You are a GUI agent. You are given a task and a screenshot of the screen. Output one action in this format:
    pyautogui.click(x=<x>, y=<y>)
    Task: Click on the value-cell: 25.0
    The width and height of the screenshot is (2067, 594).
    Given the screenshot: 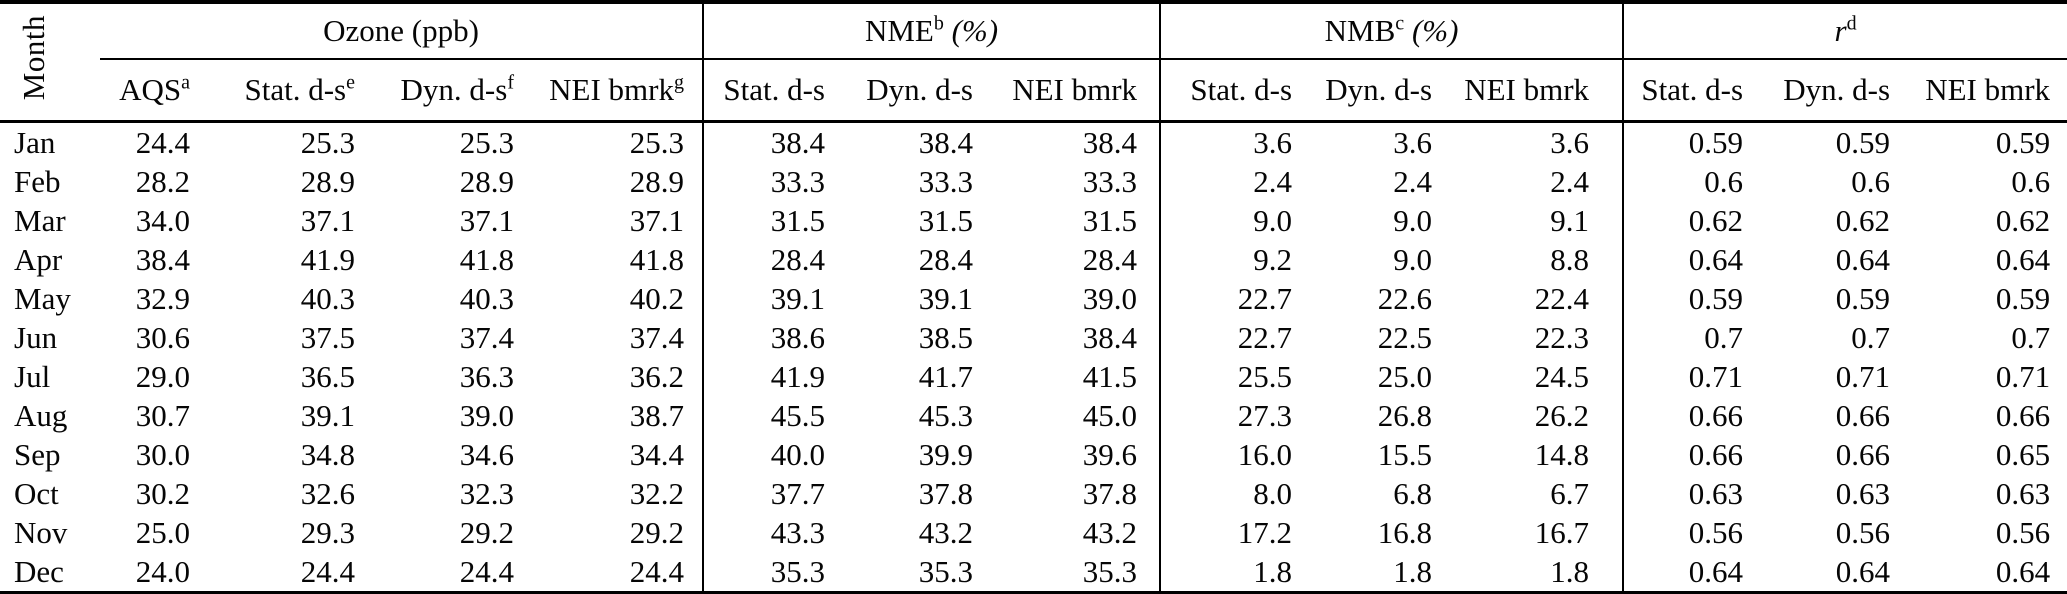 What is the action you would take?
    pyautogui.click(x=162, y=532)
    